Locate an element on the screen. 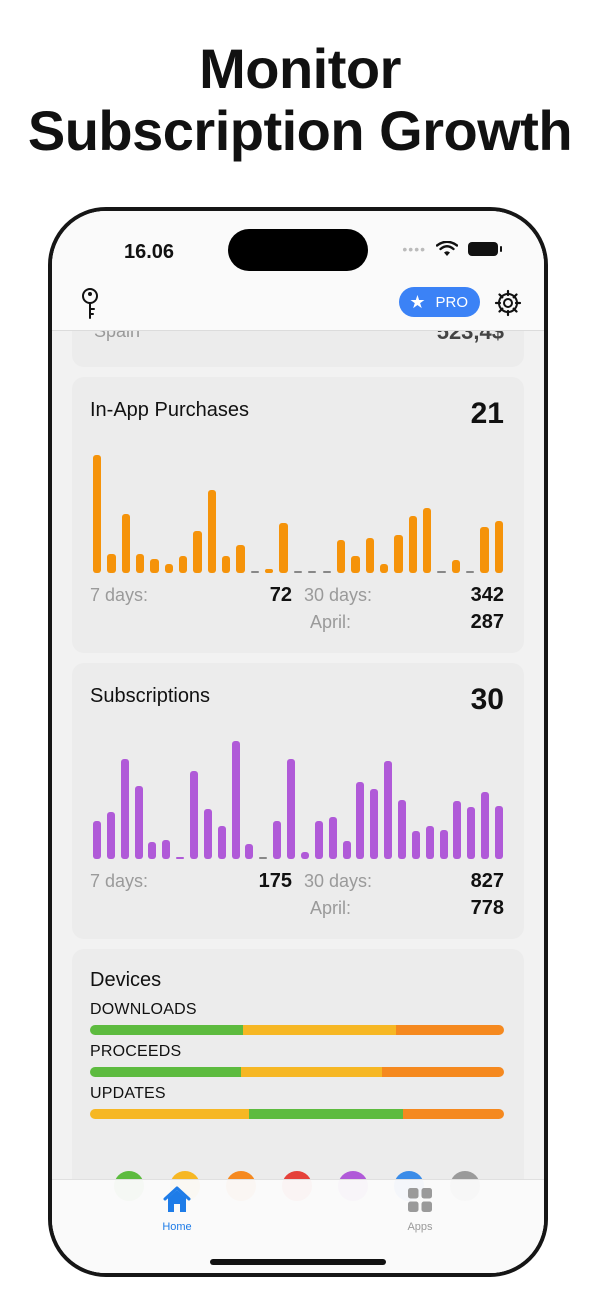 This screenshot has height=1300, width=600. pro-badge-button: ★ PRO is located at coordinates (439, 302).